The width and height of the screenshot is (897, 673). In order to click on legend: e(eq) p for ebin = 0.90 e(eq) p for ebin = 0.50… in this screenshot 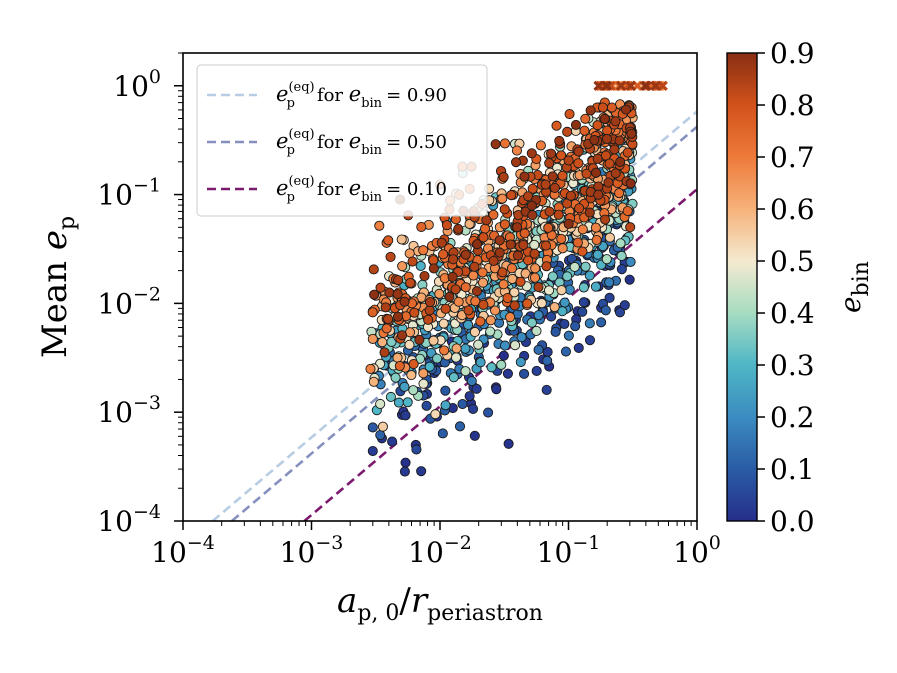, I will do `click(342, 140)`.